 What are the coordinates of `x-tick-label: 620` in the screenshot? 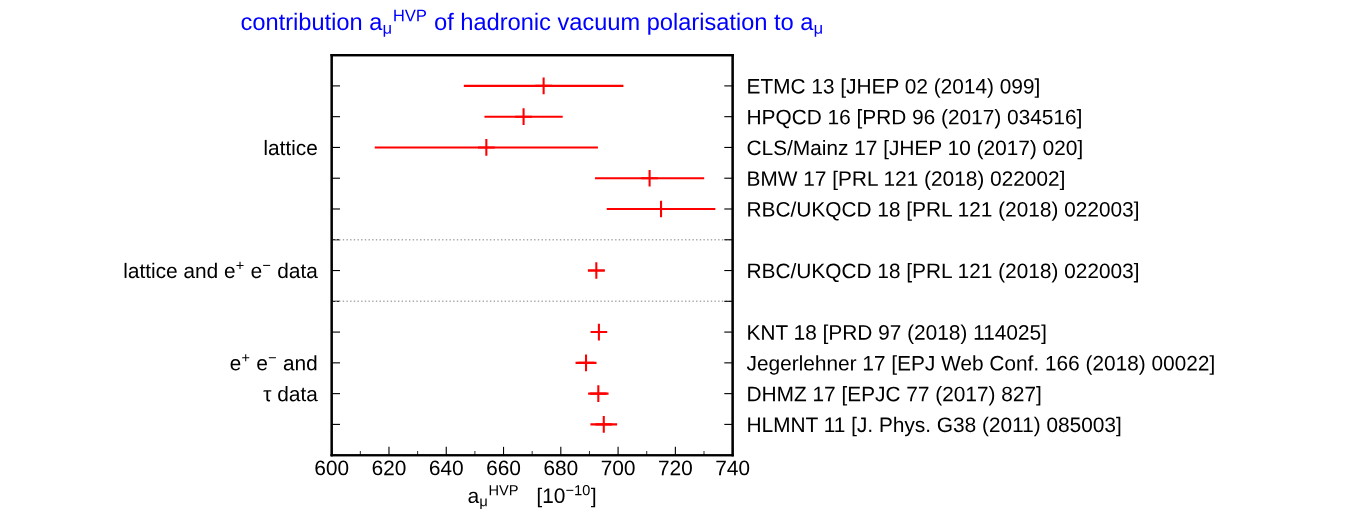 It's located at (389, 468).